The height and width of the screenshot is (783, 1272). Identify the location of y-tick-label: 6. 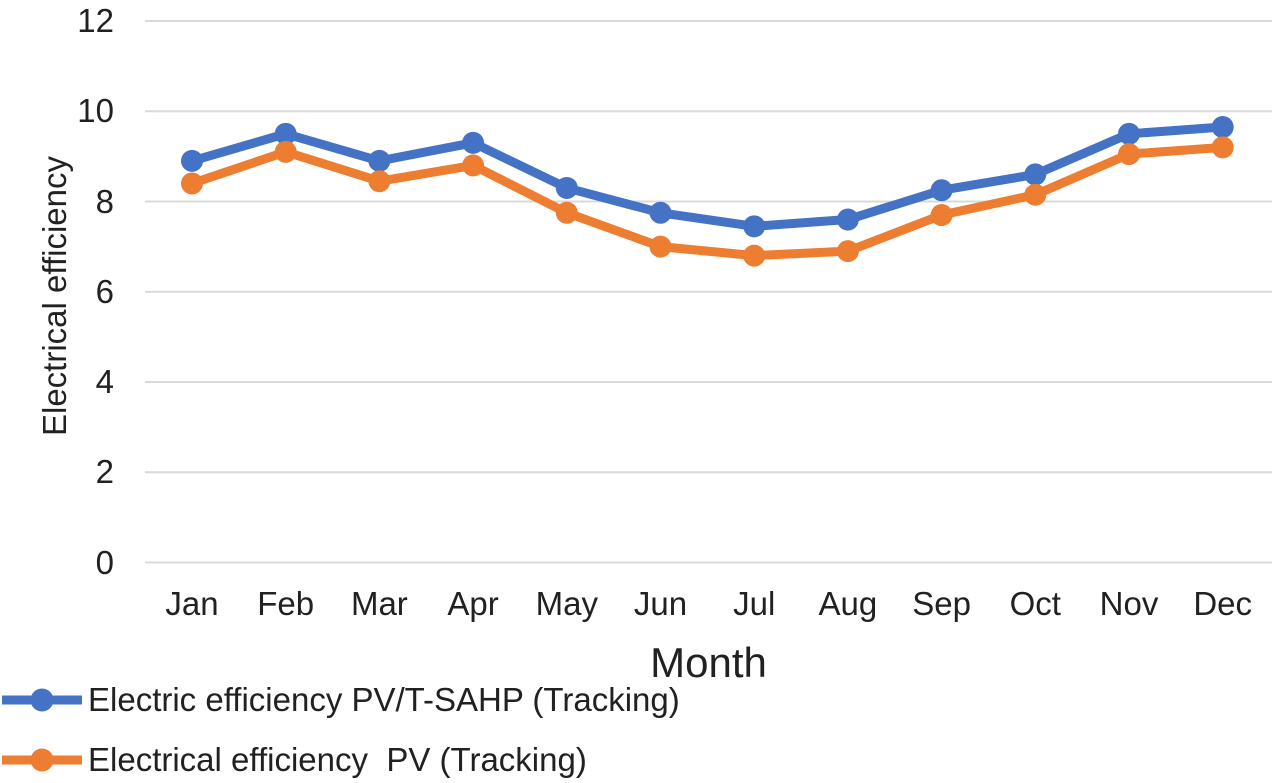
(104, 291).